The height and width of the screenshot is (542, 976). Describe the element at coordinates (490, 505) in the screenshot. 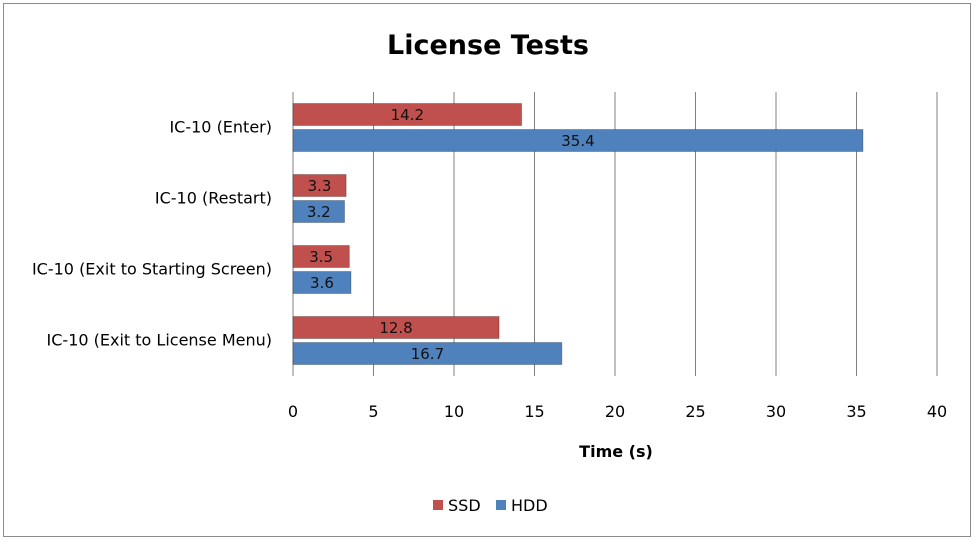

I see `legend: SSD HDD` at that location.